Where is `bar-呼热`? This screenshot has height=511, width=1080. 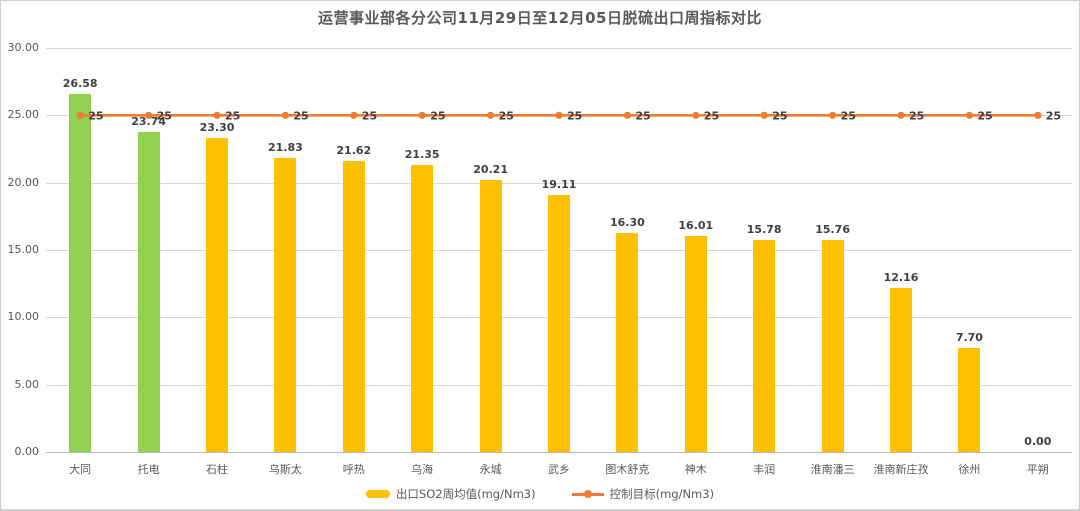 bar-呼热 is located at coordinates (353, 306).